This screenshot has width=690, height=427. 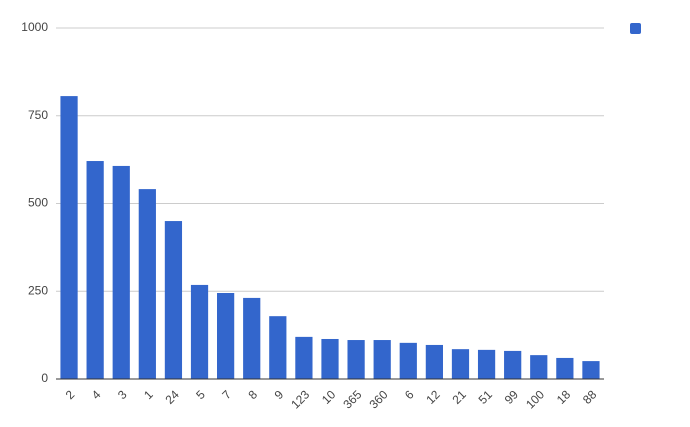 What do you see at coordinates (70, 394) in the screenshot?
I see `x-tick-label: 2` at bounding box center [70, 394].